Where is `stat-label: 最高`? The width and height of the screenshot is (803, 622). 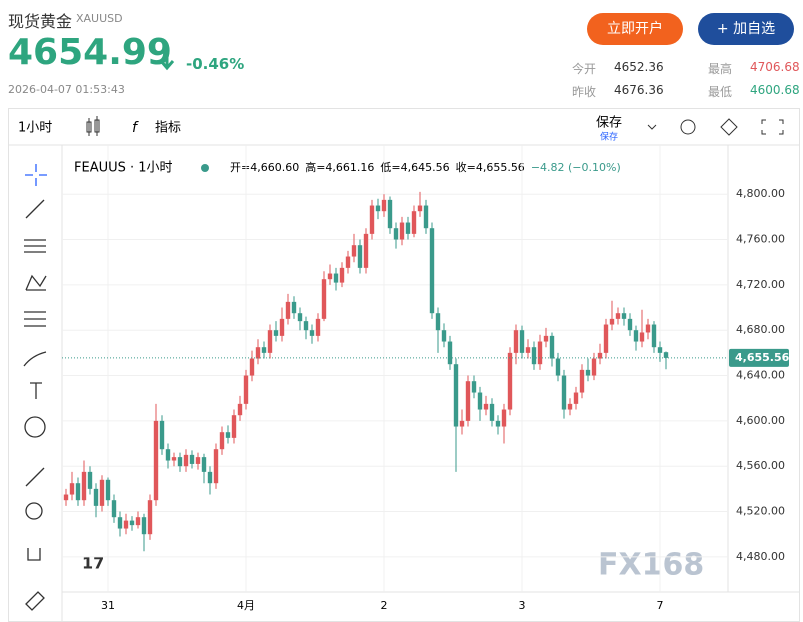
stat-label: 最高 is located at coordinates (720, 69).